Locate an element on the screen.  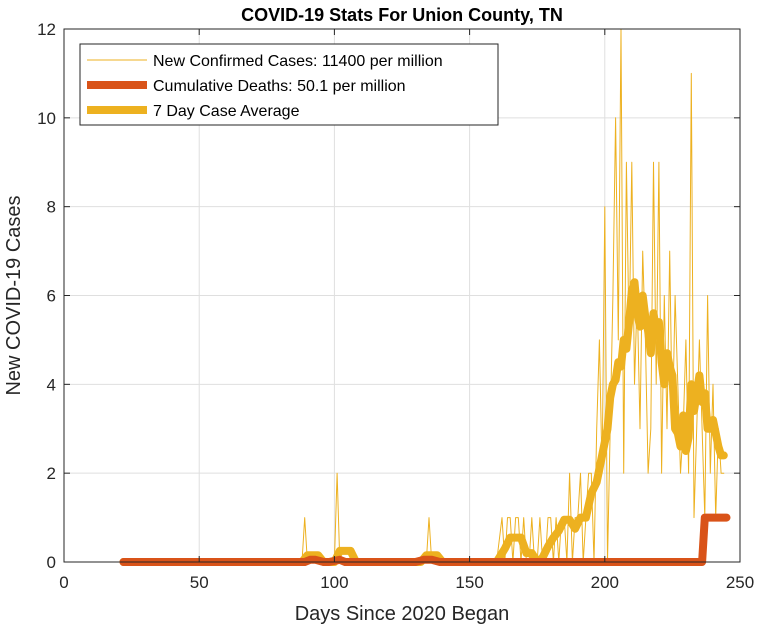
legend-entry-1: Cumulative Deaths: 50.1 per million is located at coordinates (279, 86).